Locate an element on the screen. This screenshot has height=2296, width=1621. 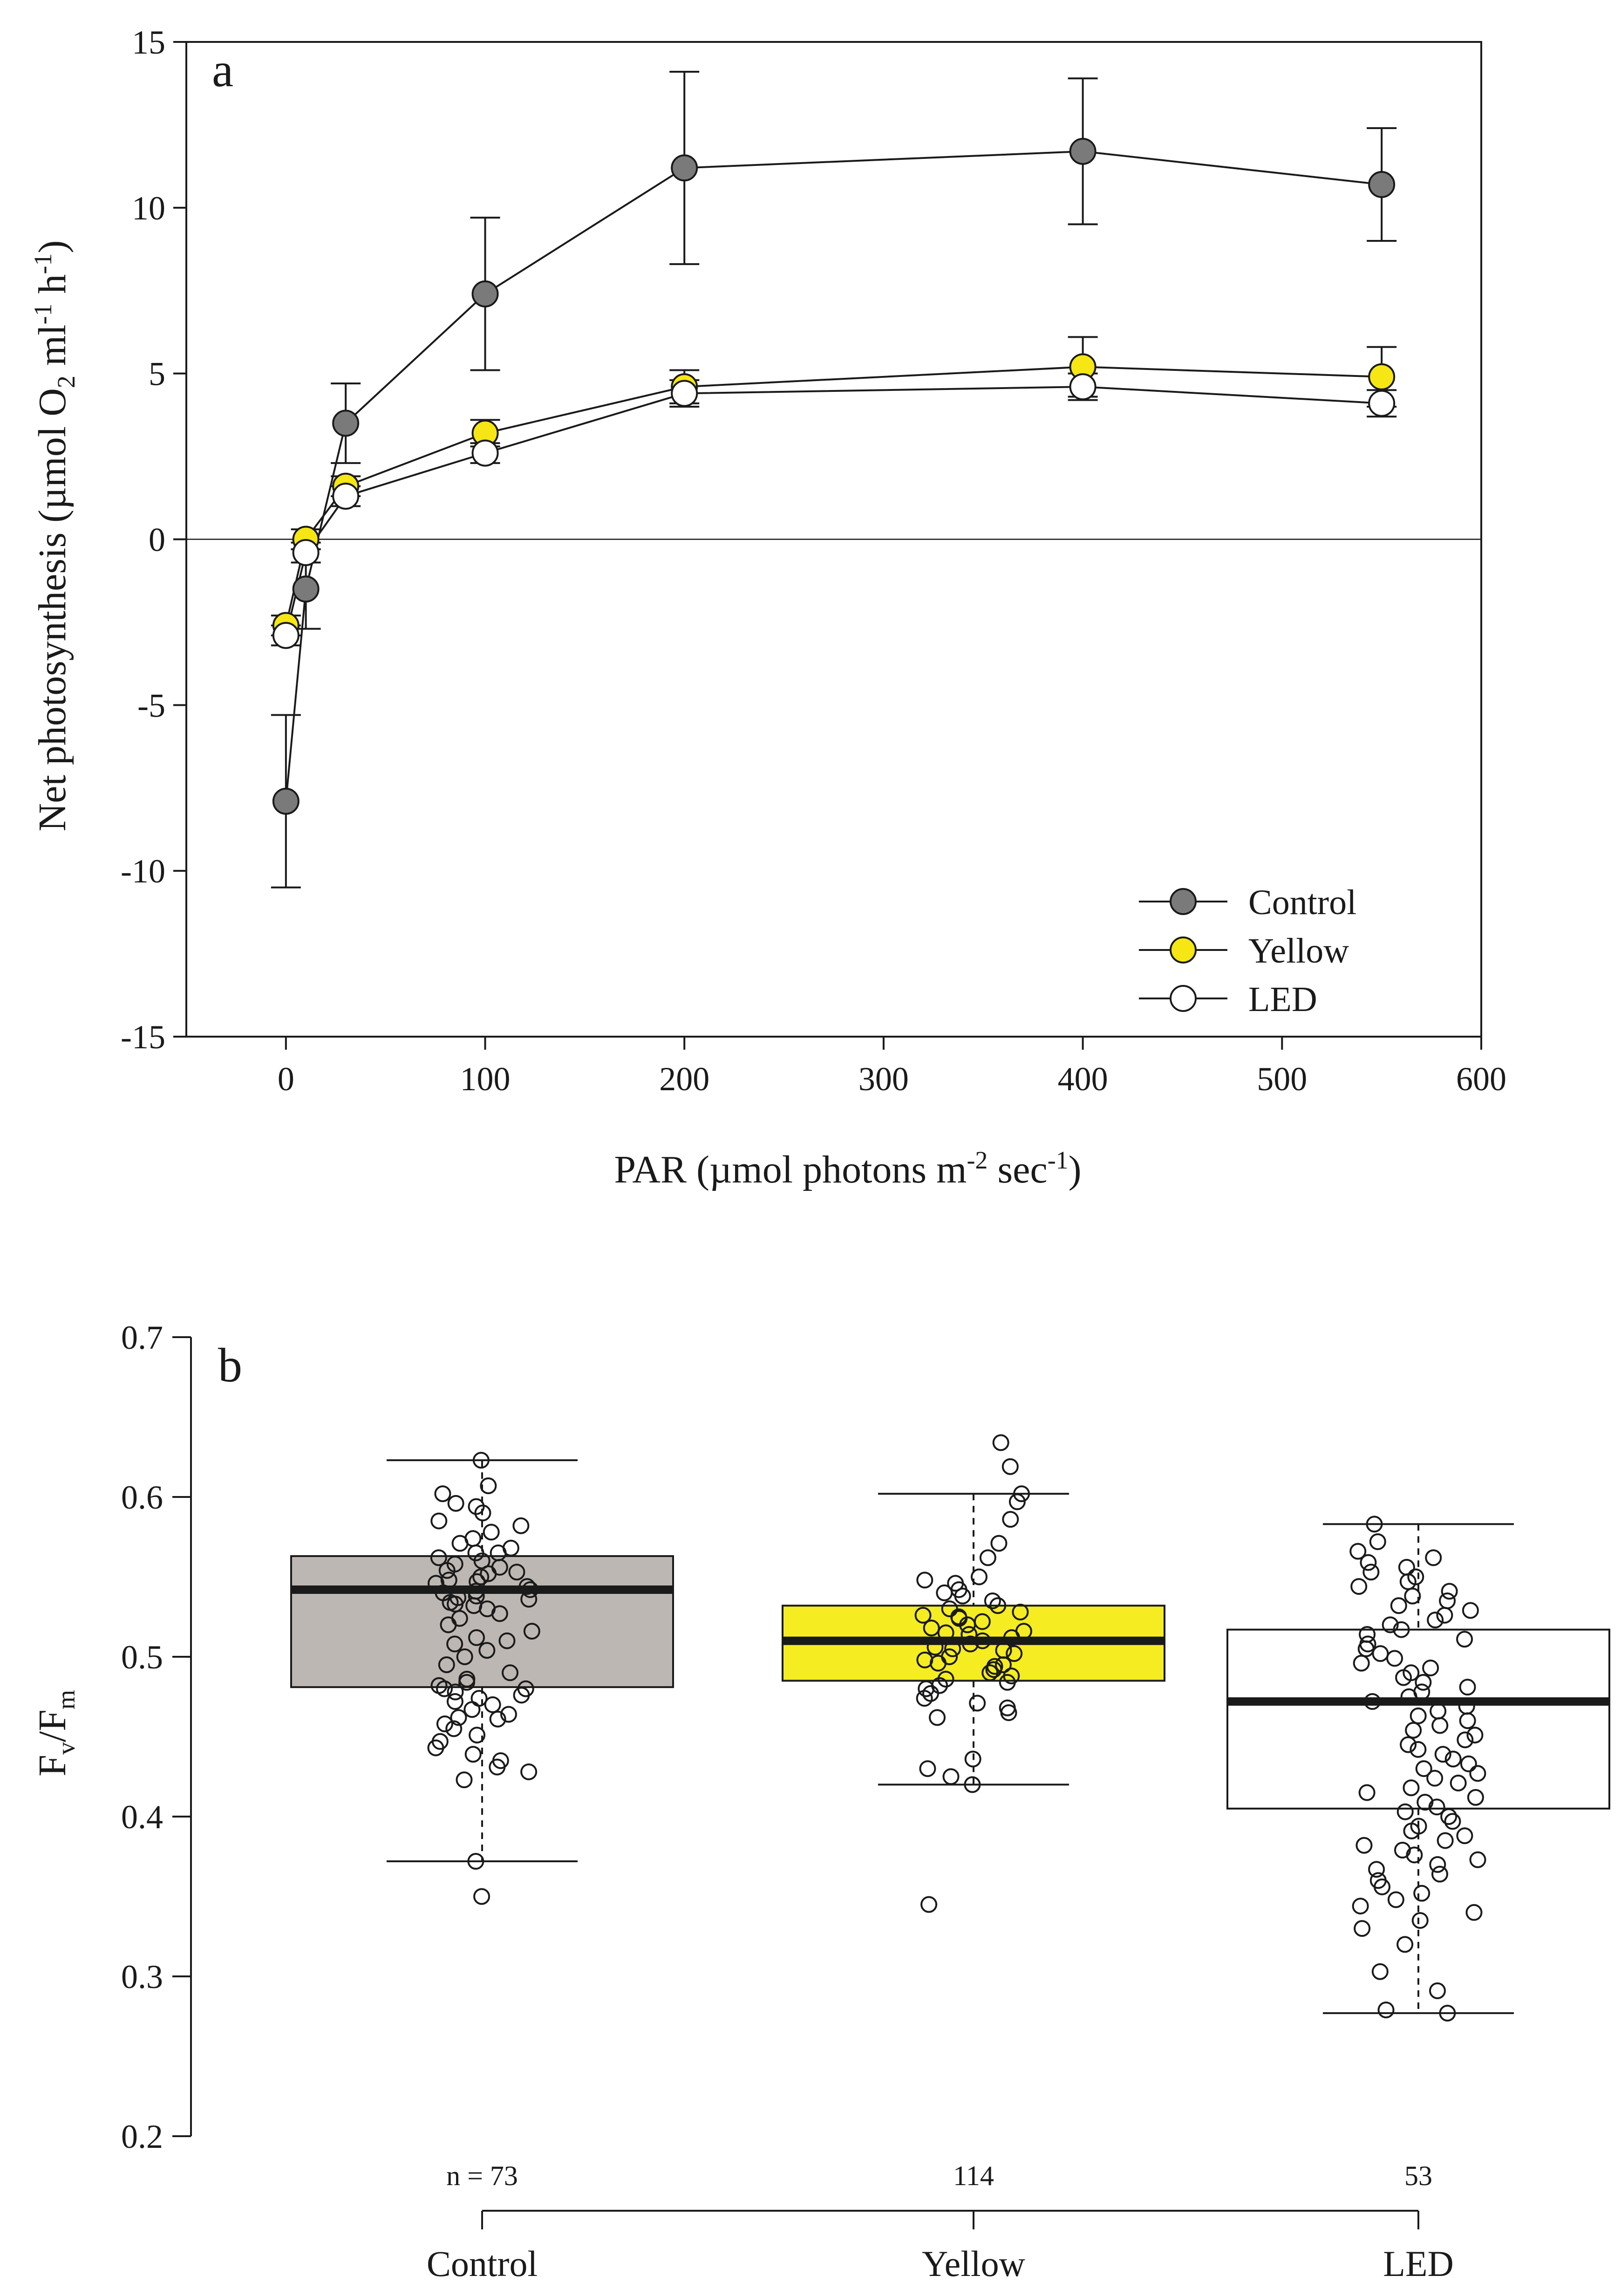
series-line-yellow is located at coordinates (833, 496).